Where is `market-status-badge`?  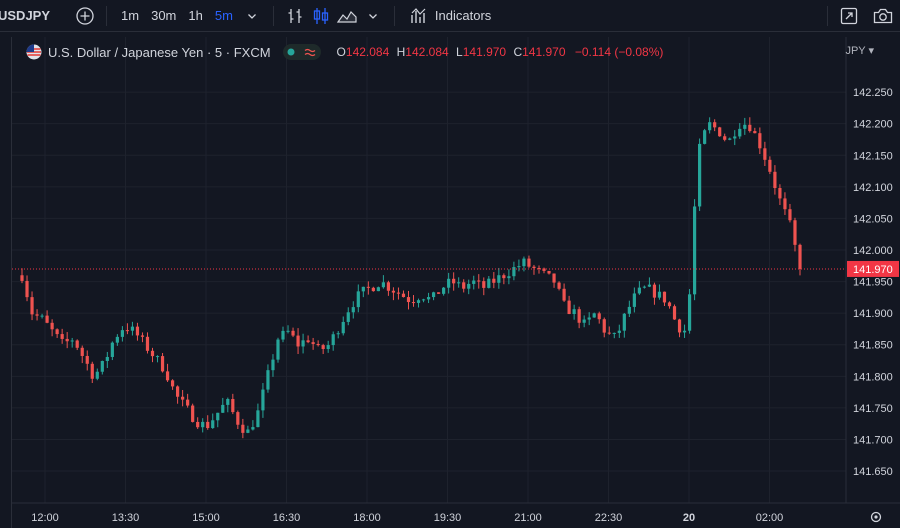 market-status-badge is located at coordinates (301, 52).